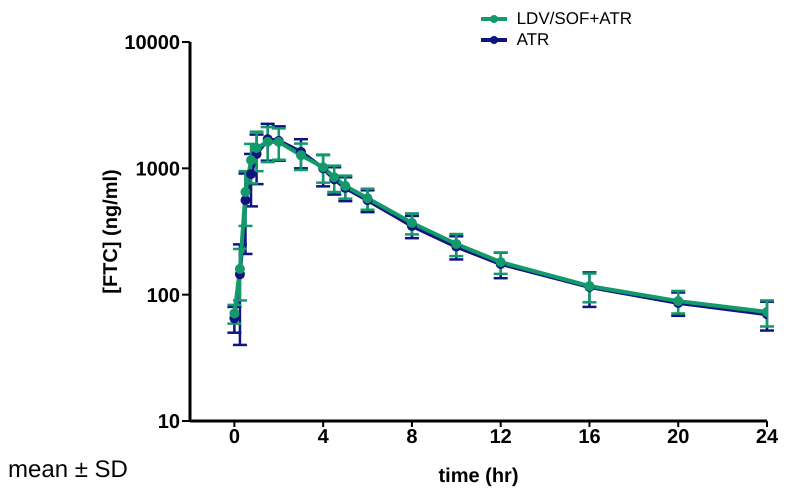  I want to click on y-tick-label: 100, so click(163, 295).